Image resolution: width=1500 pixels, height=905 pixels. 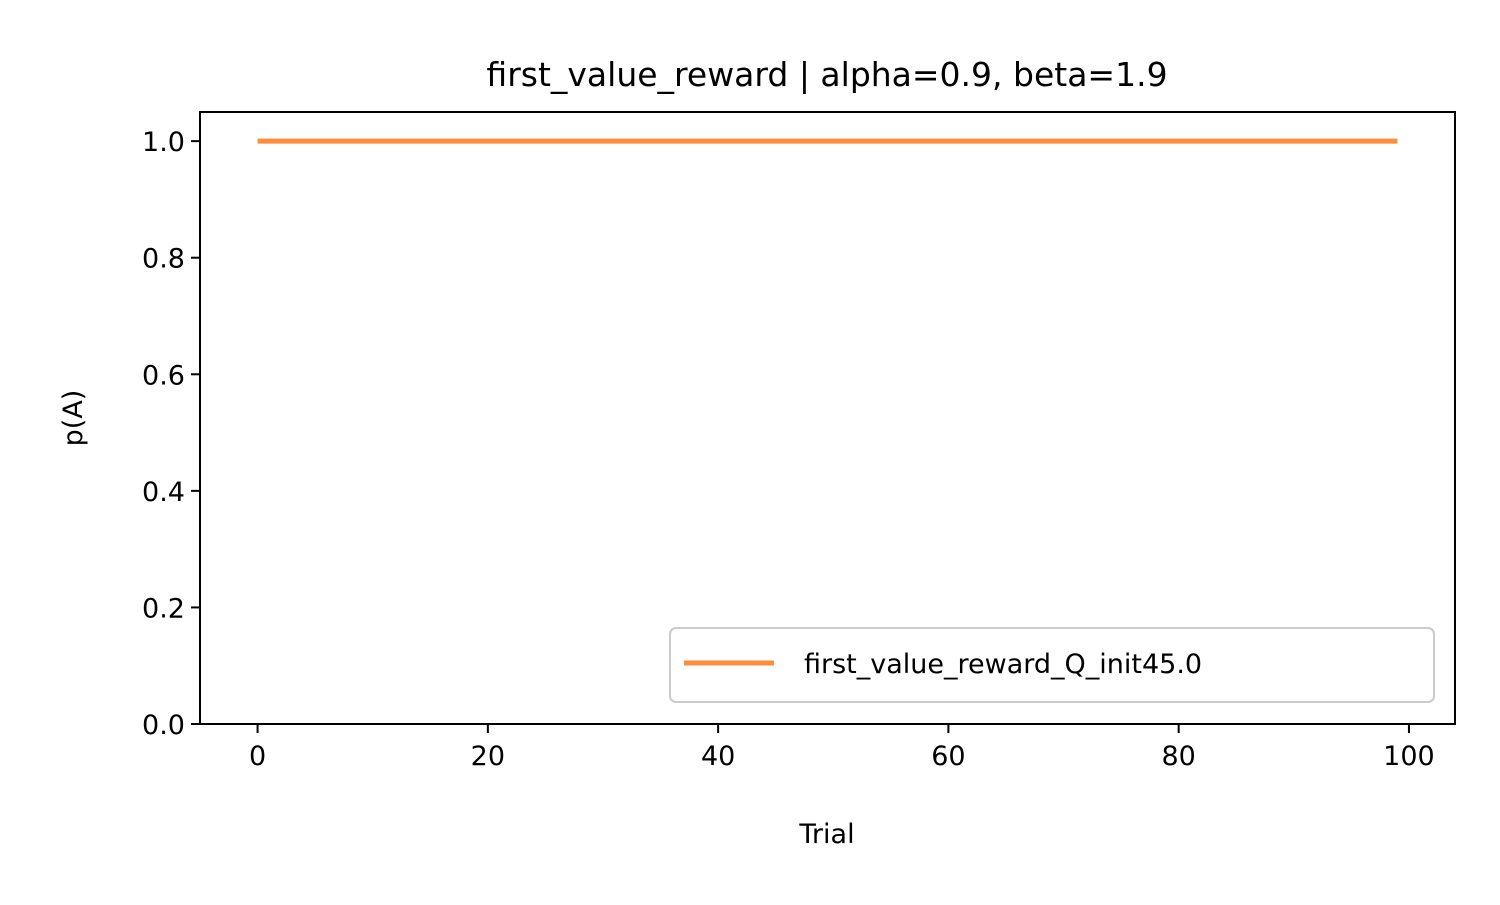 What do you see at coordinates (163, 259) in the screenshot?
I see `y-tick-label: 0.8` at bounding box center [163, 259].